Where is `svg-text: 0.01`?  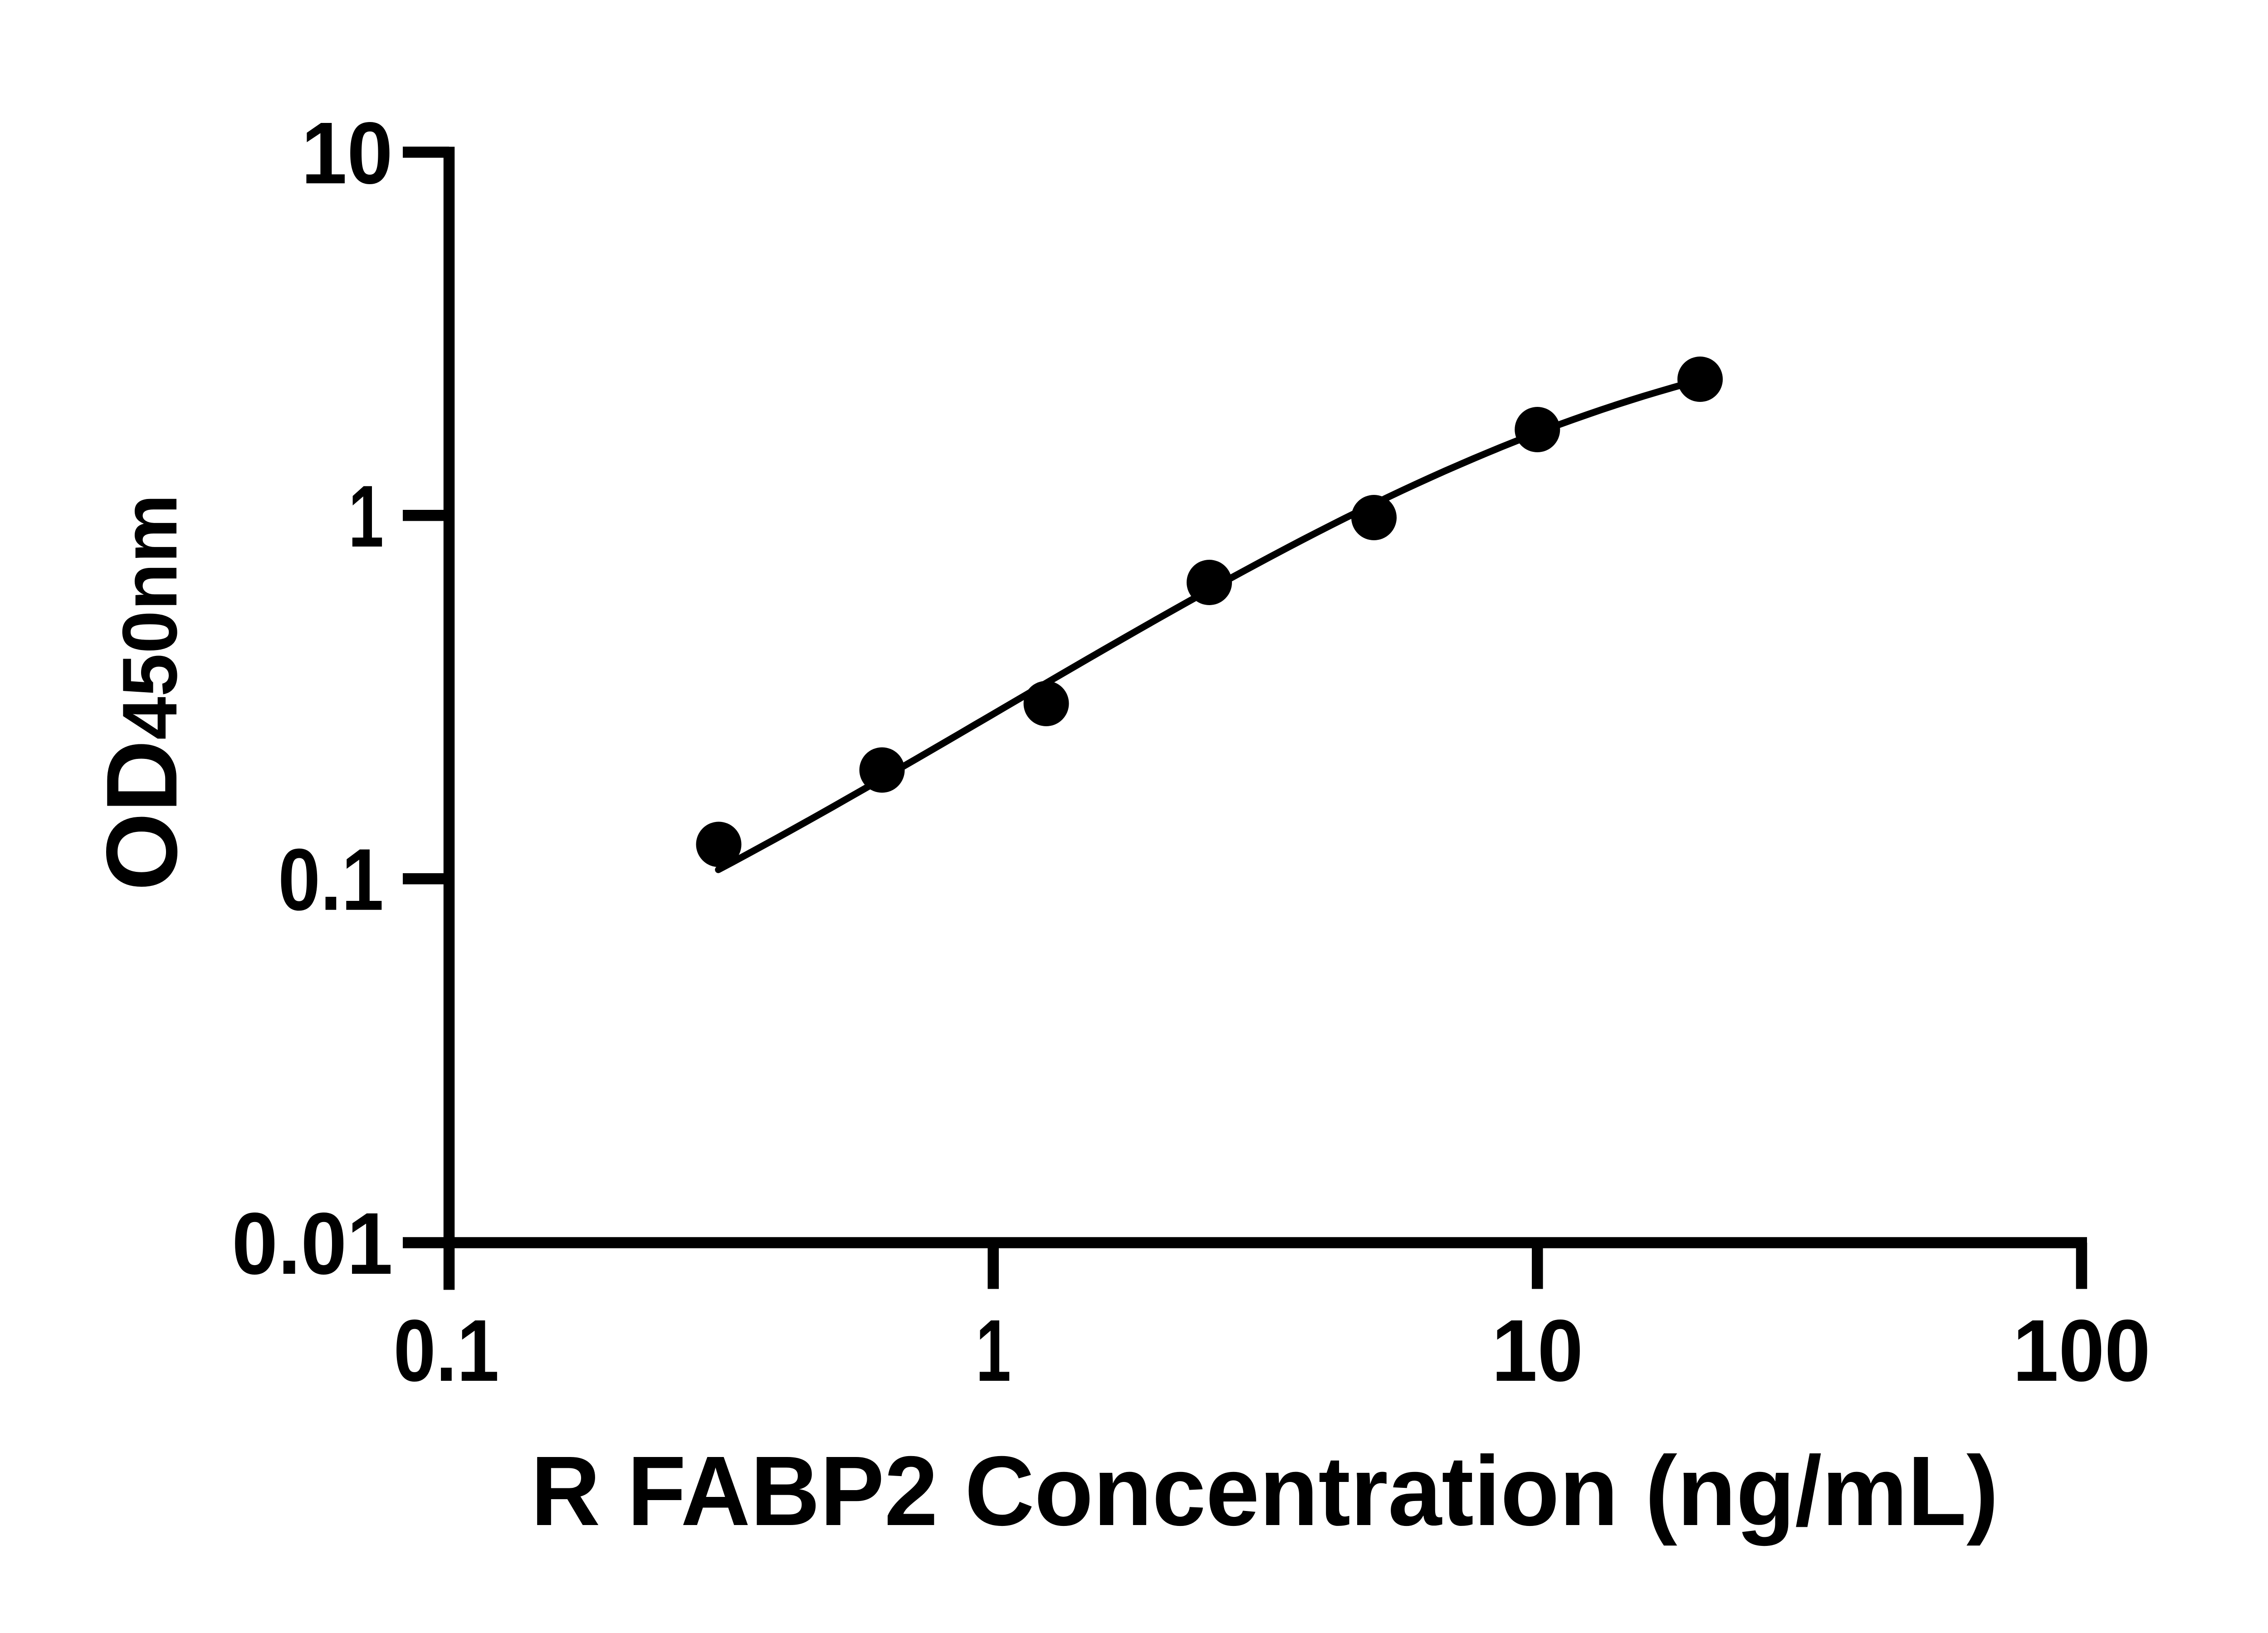
svg-text: 0.01 is located at coordinates (312, 1244).